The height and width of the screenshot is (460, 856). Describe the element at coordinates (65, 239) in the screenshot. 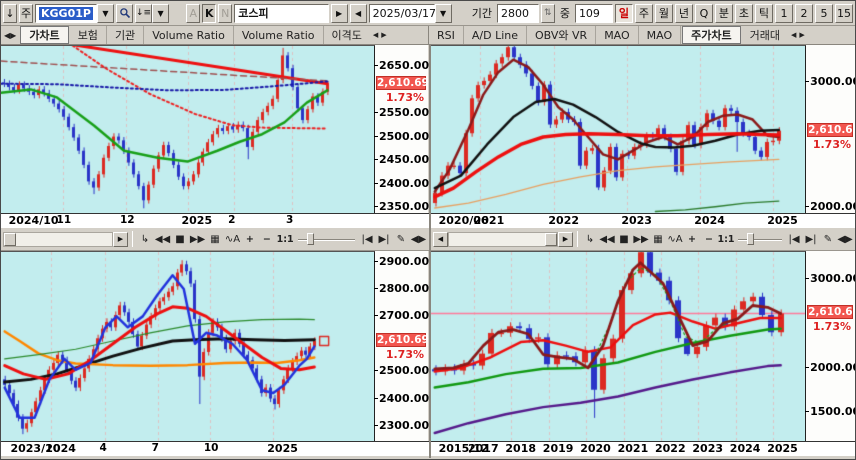

I see `chart-scrollbar: ▶` at that location.